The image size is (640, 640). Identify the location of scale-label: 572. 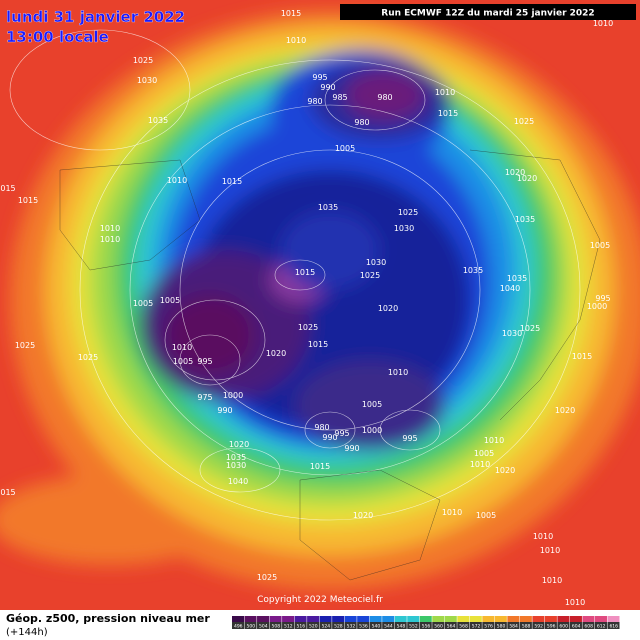
(476, 627).